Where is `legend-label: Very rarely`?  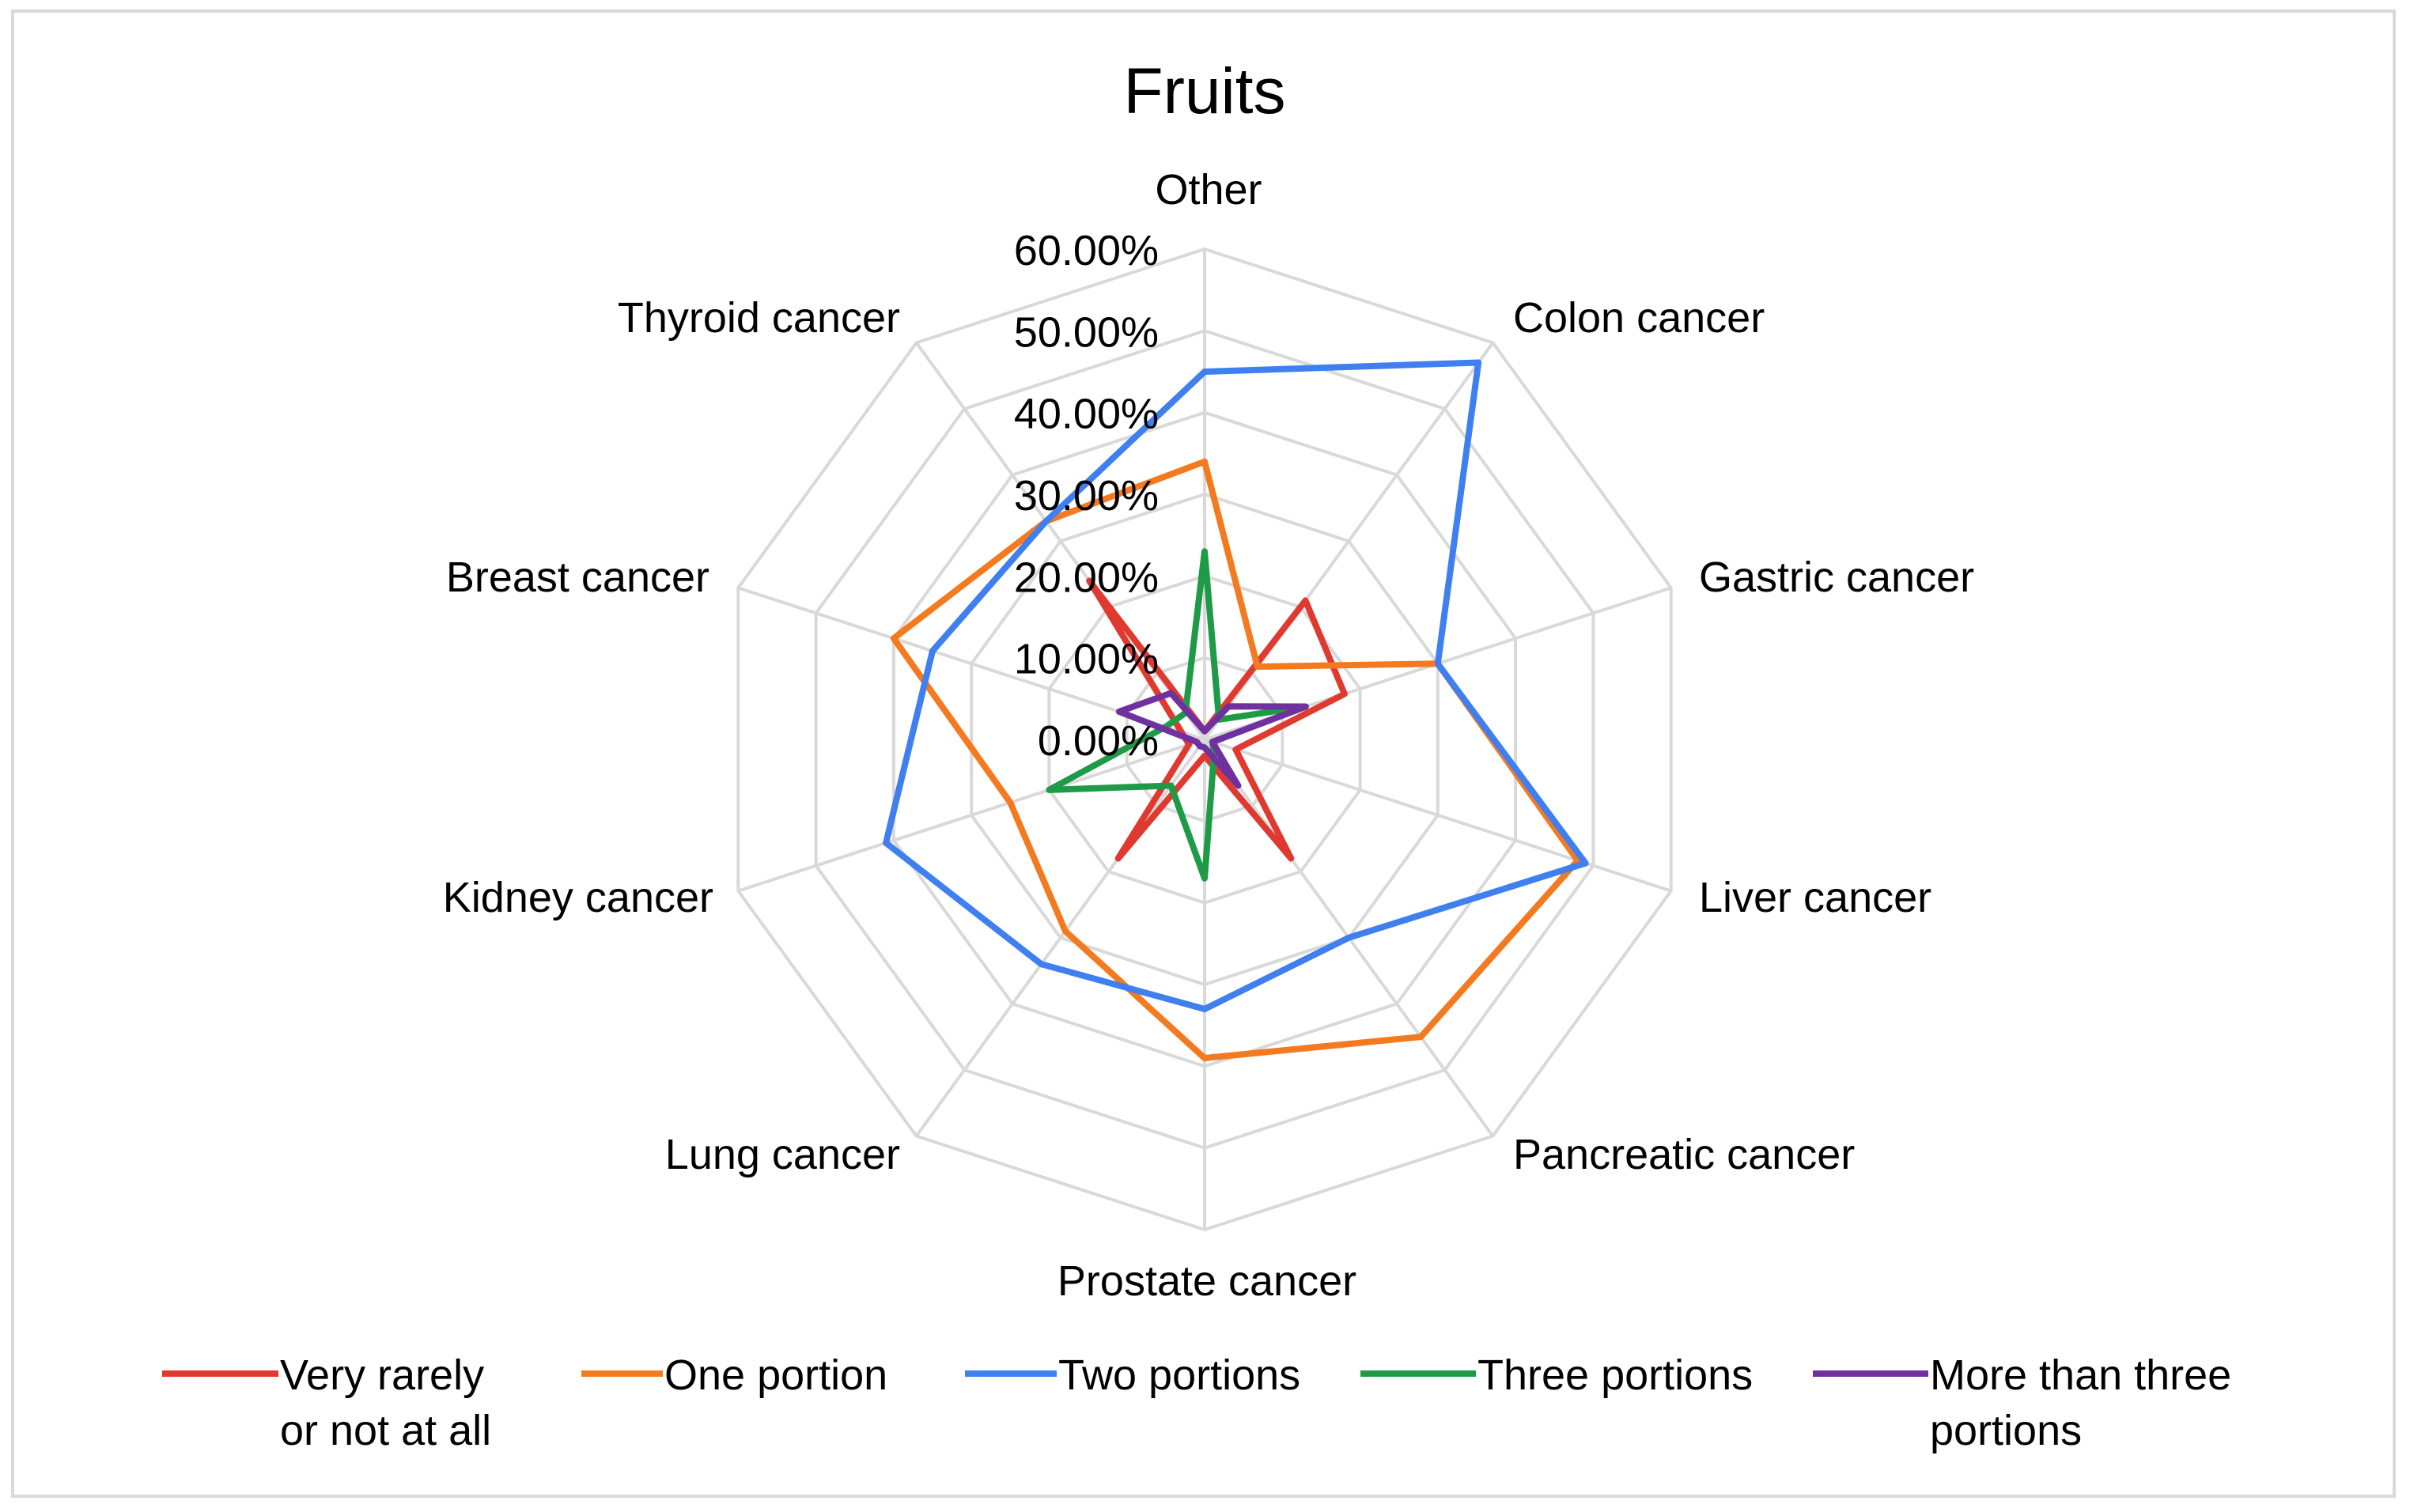
legend-label: Very rarely is located at coordinates (382, 1375).